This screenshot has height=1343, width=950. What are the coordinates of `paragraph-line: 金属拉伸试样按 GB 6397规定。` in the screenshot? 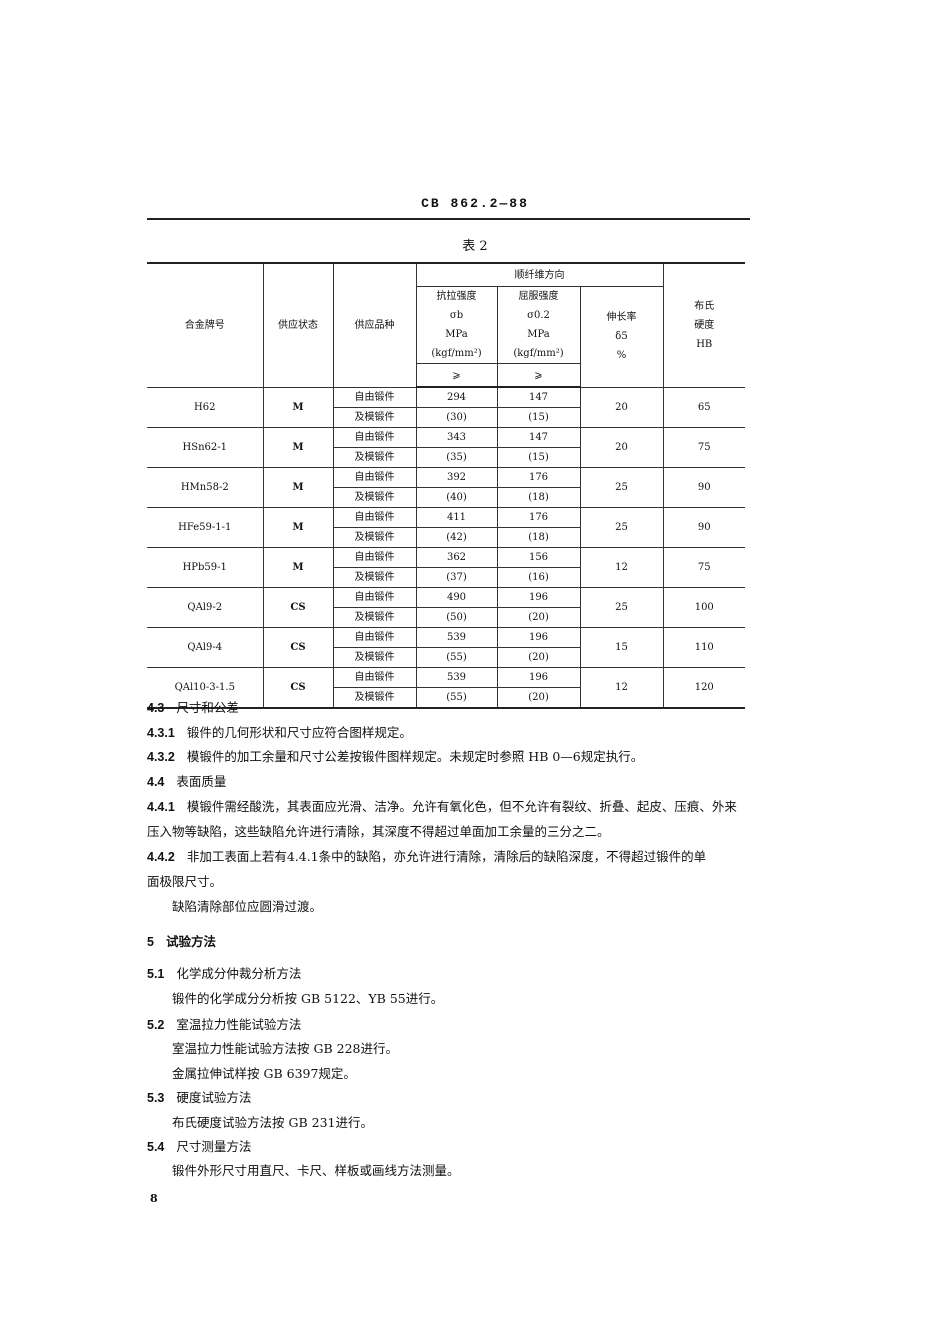 It's located at (264, 1072).